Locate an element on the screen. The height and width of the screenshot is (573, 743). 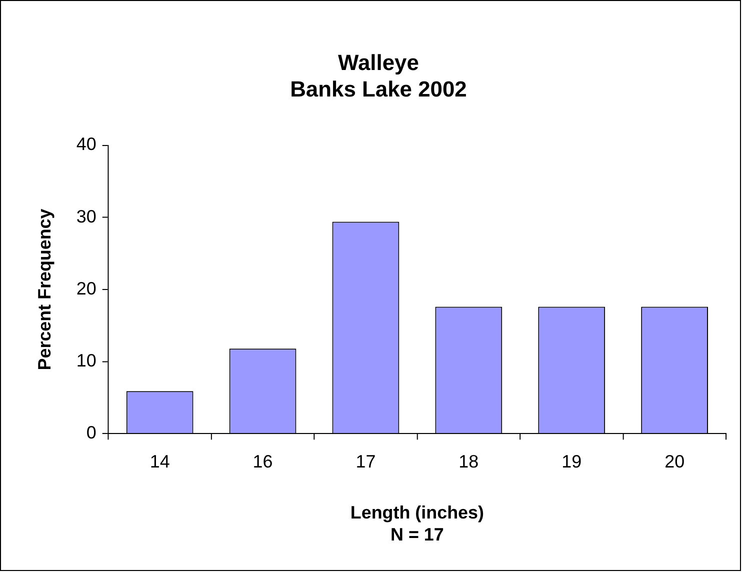
x-tick-label: 17 is located at coordinates (366, 461).